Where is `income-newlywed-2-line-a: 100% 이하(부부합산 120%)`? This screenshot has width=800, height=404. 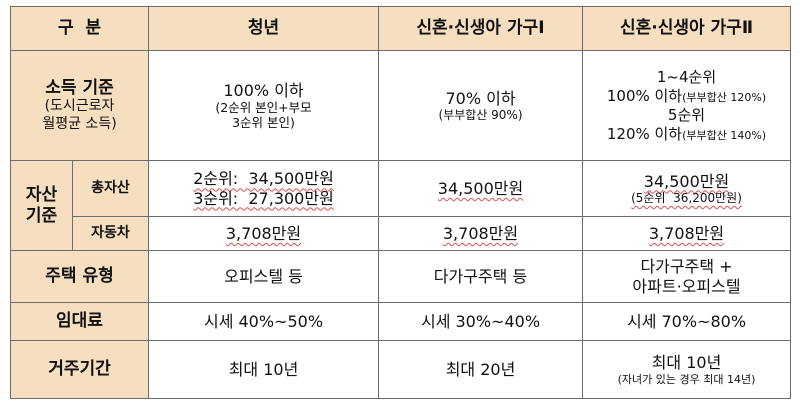 income-newlywed-2-line-a: 100% 이하(부부합산 120%) is located at coordinates (686, 95).